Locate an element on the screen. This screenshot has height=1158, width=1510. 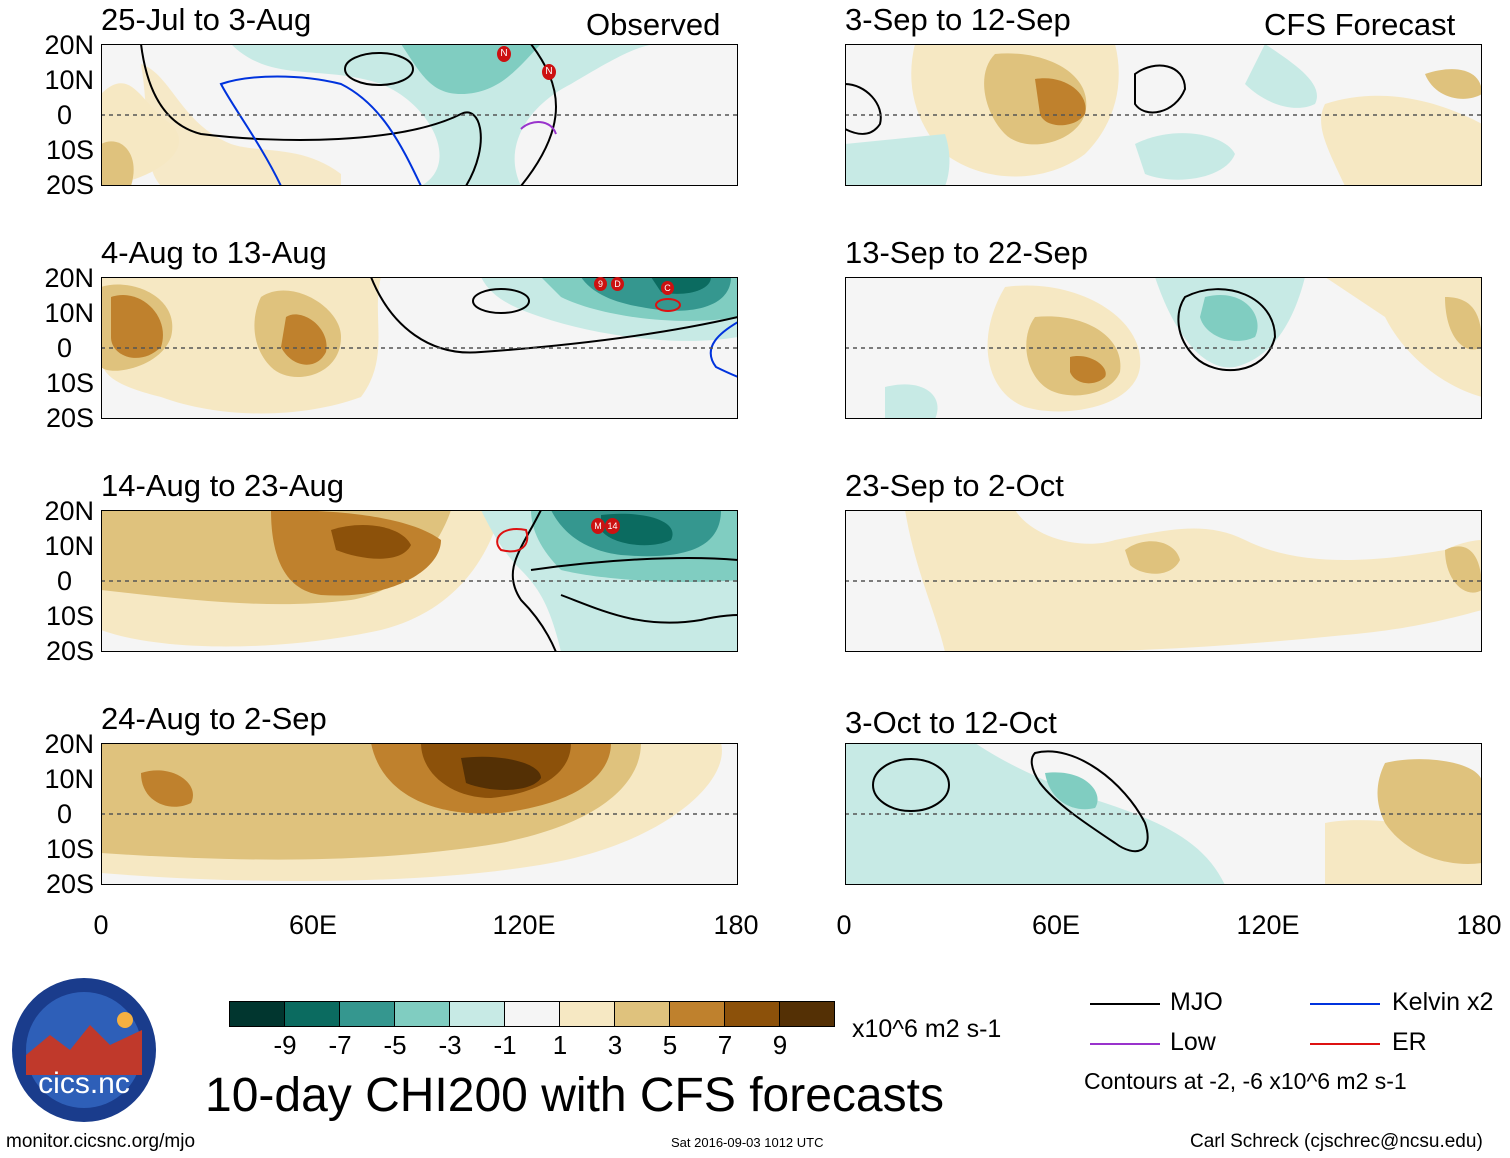
lon-label-120e-left: 120E is located at coordinates (524, 925).